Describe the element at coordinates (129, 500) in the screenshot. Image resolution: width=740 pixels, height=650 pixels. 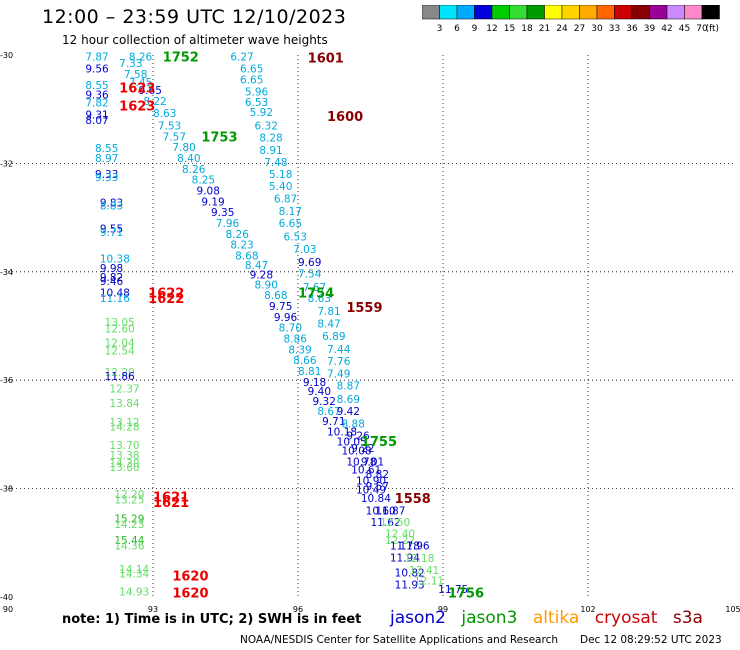
I see `wave-height-point: 13.25` at that location.